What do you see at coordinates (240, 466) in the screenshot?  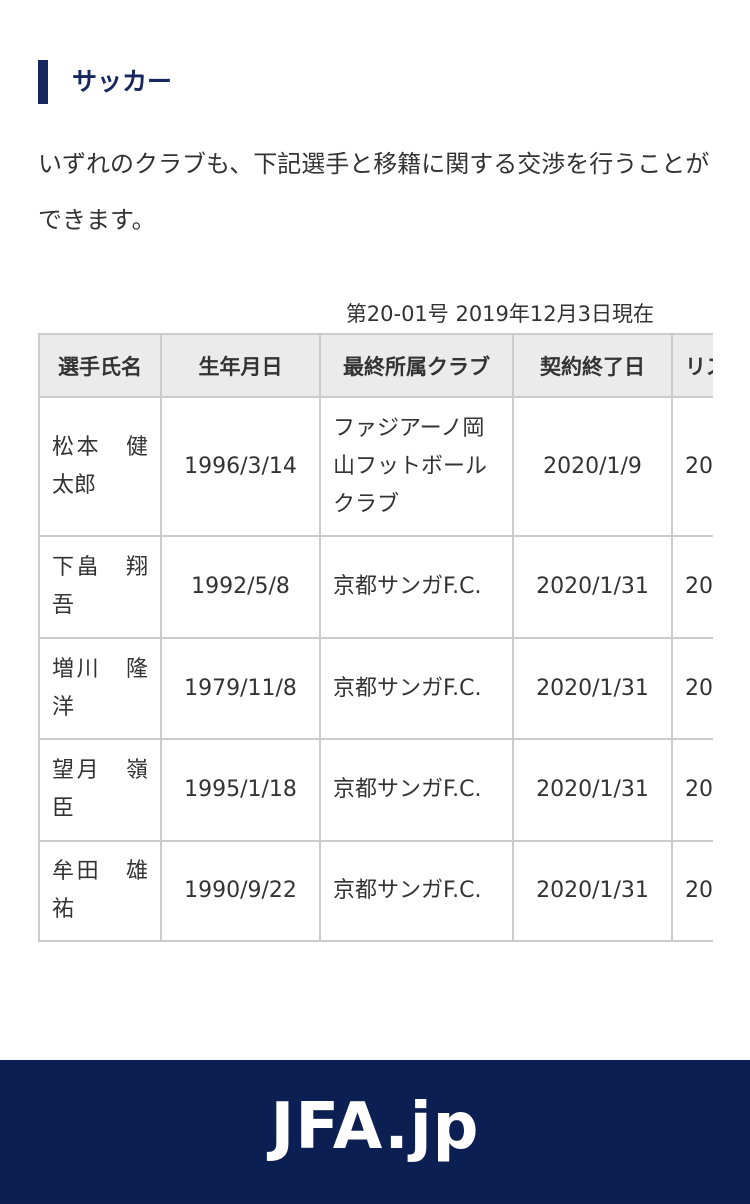 I see `birthdate-cell: 1996/3/14` at bounding box center [240, 466].